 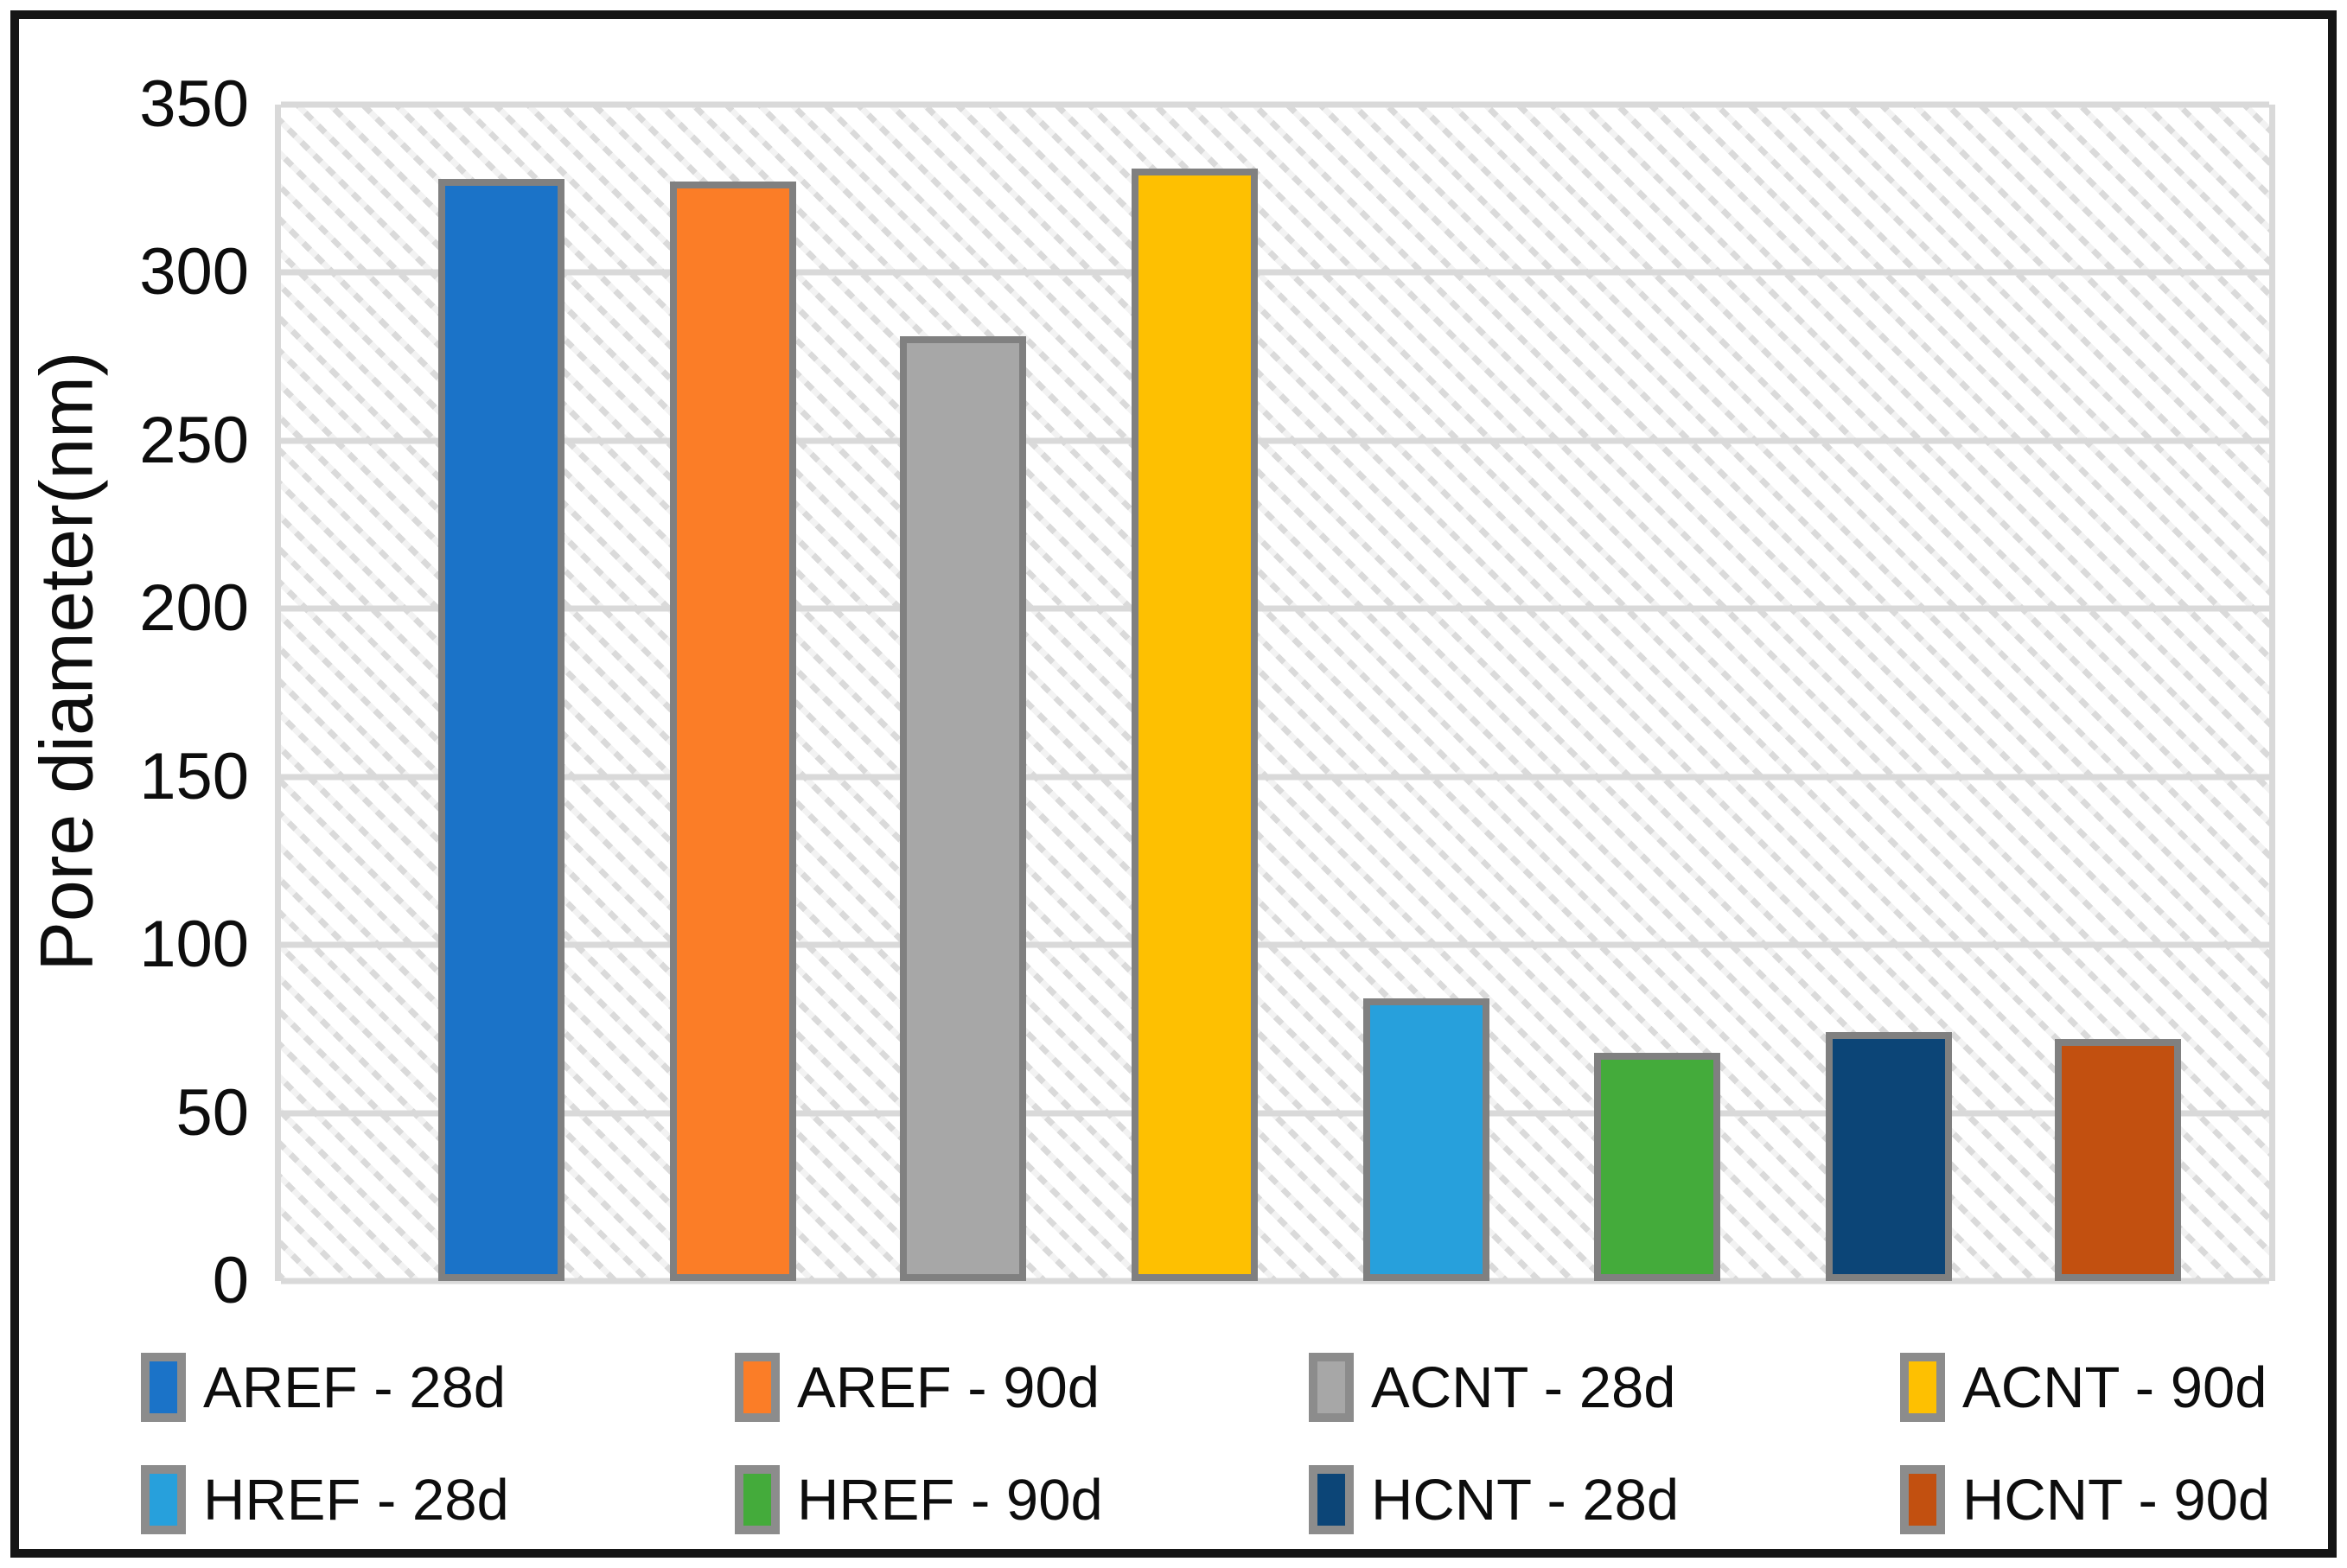 What do you see at coordinates (948, 1387) in the screenshot?
I see `legend-label-aref-90d: AREF - 90d` at bounding box center [948, 1387].